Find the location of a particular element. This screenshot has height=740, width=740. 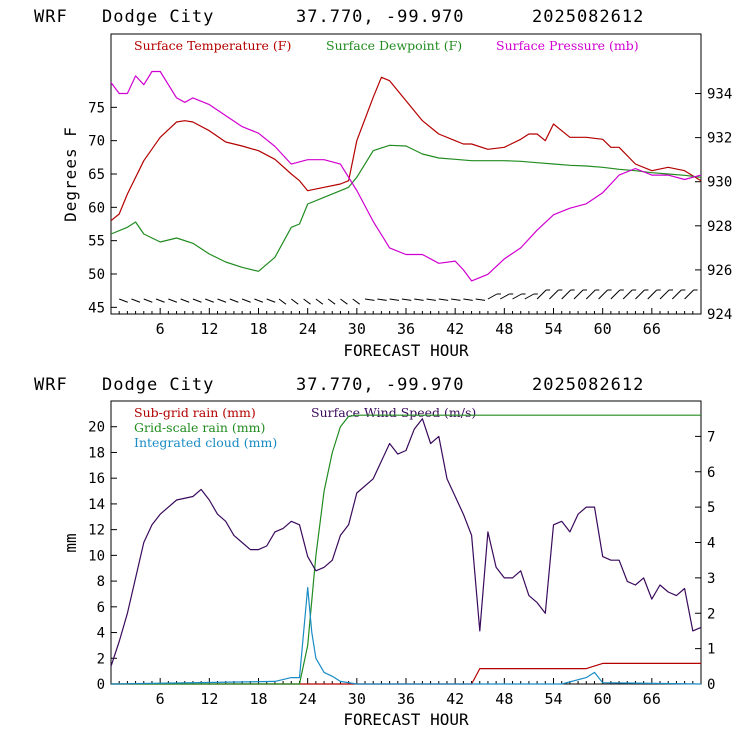

top-xtick-label: 30 is located at coordinates (357, 329).